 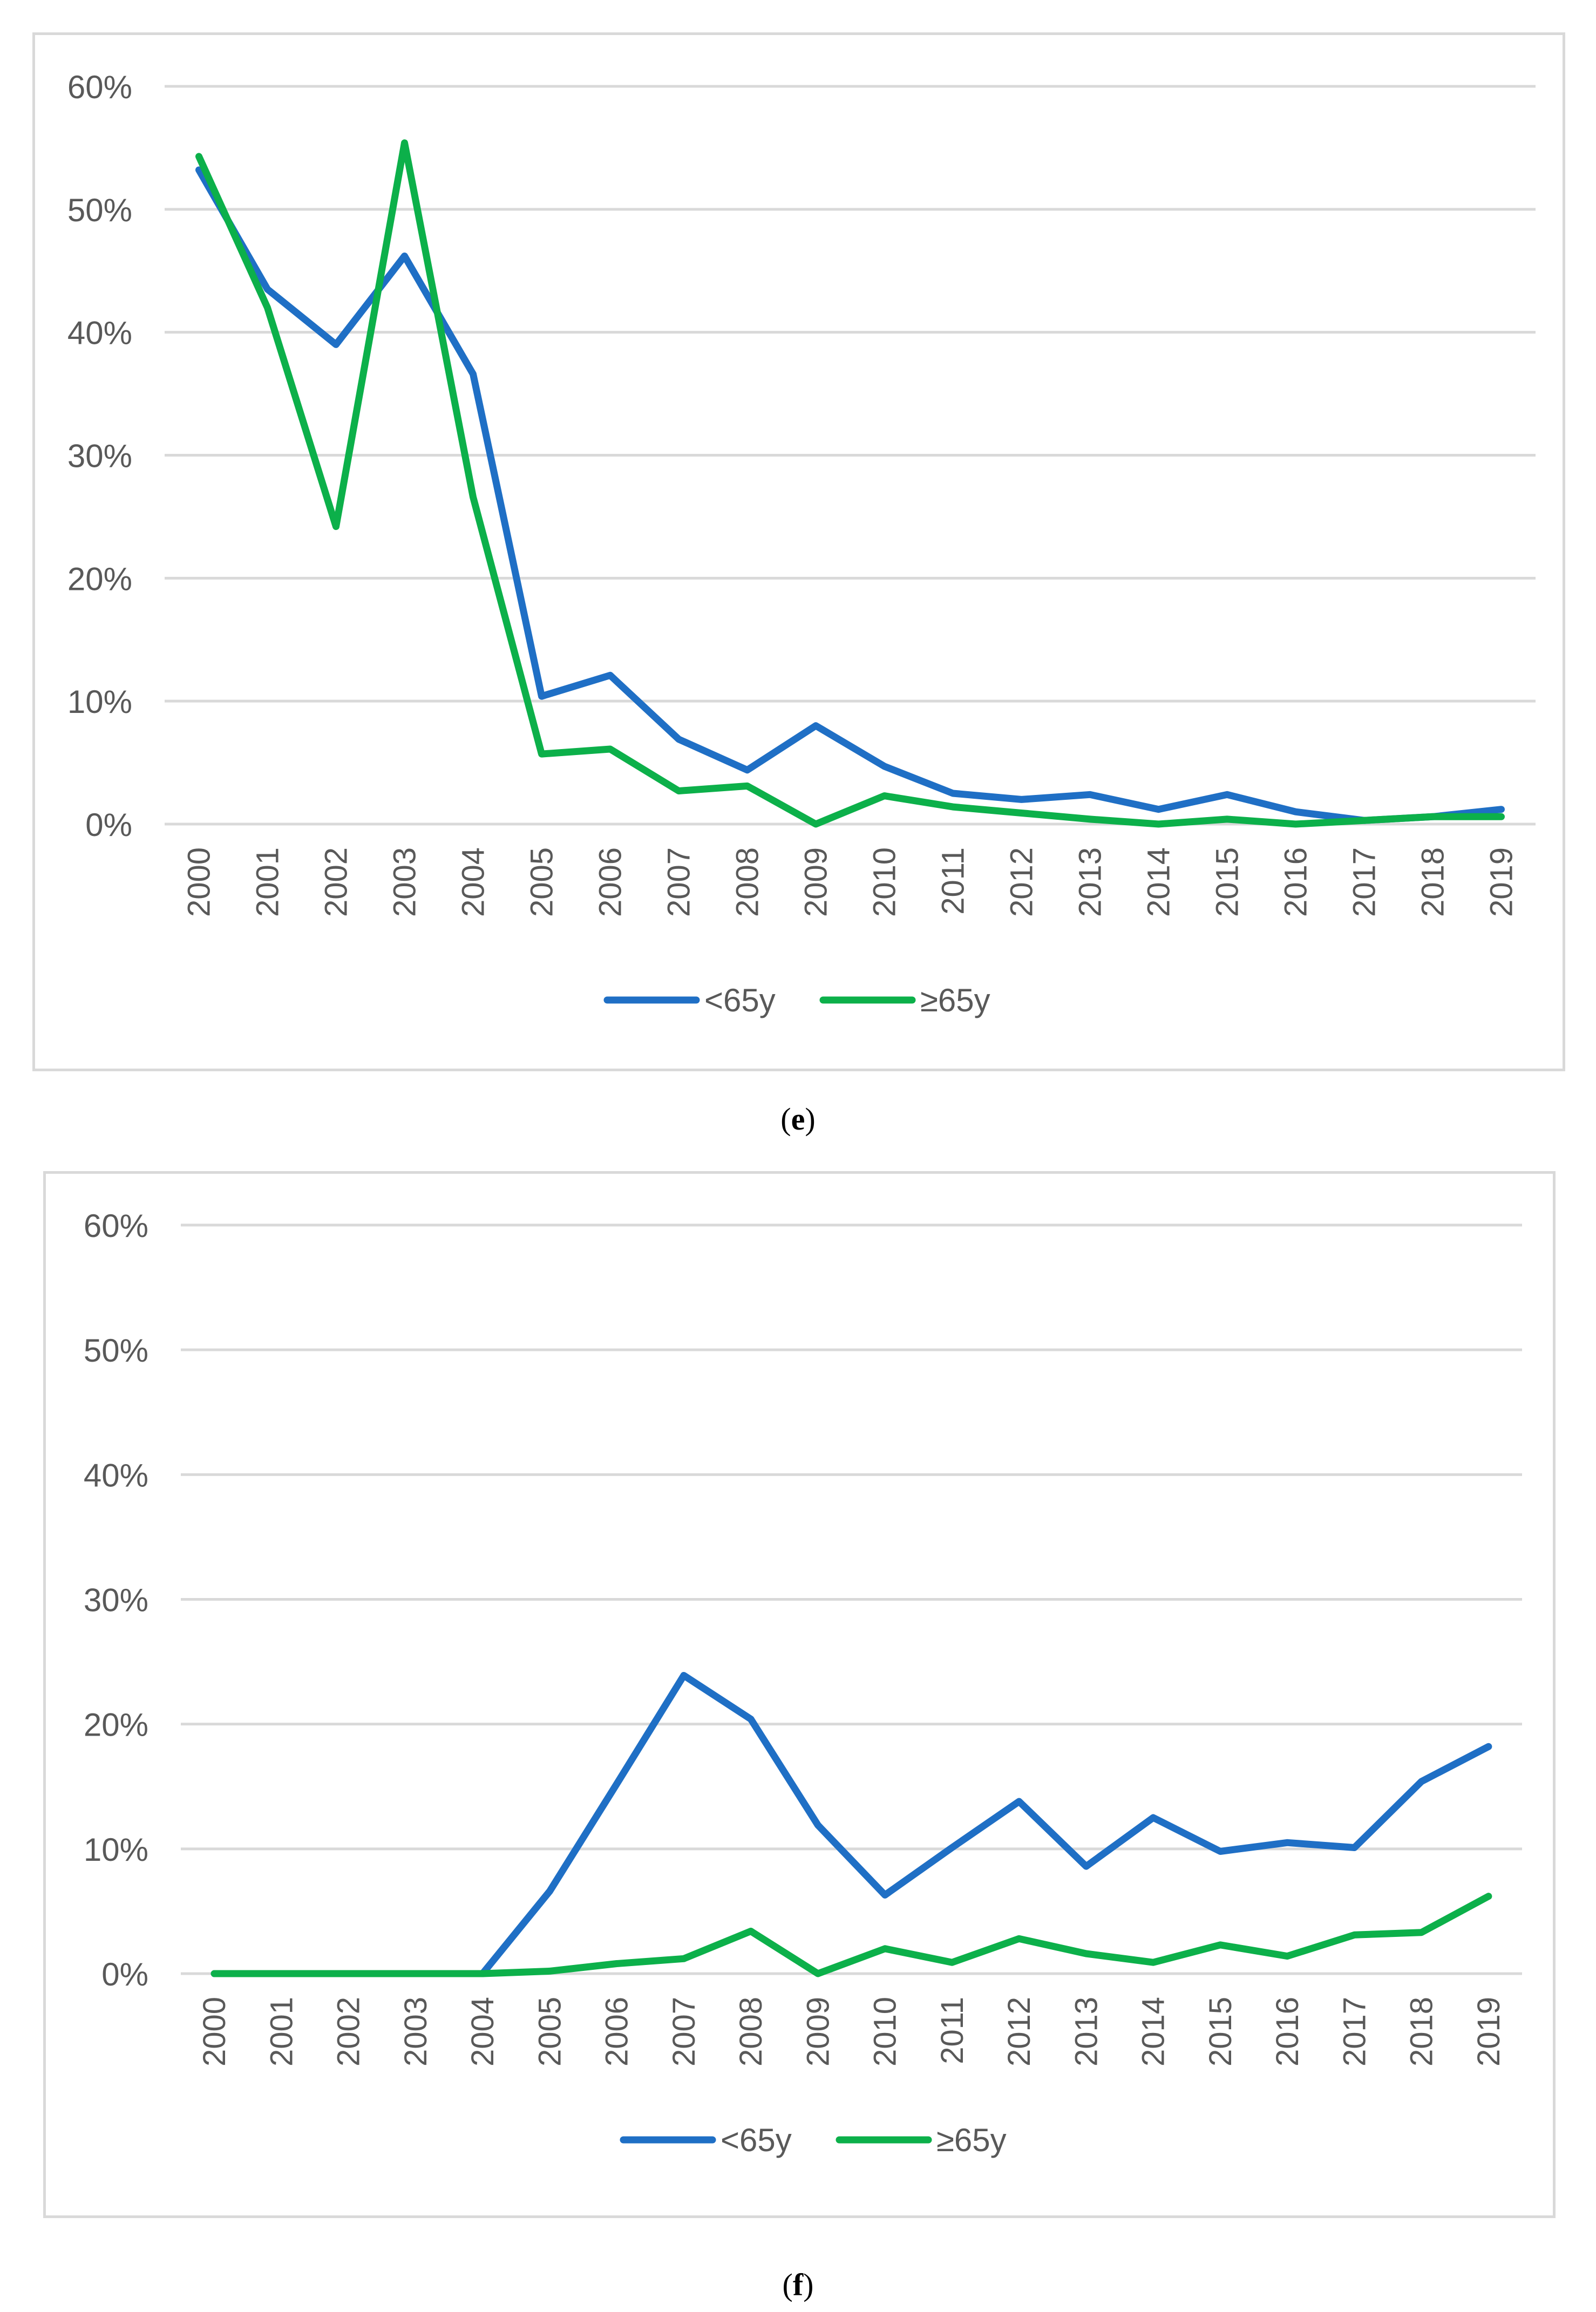 What do you see at coordinates (798, 2284) in the screenshot?
I see `panel-caption-f: (f)` at bounding box center [798, 2284].